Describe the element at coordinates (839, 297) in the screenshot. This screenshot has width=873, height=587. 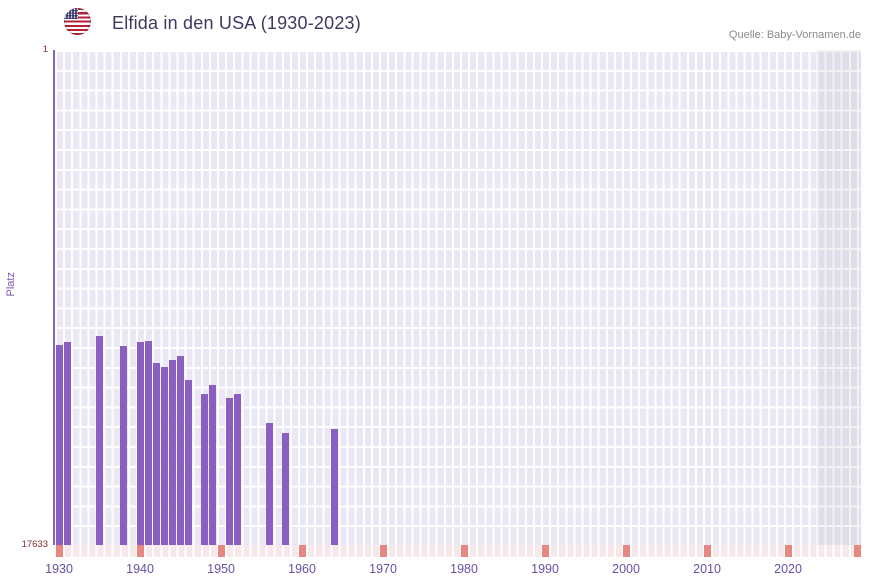
I see `axis-padding-band` at that location.